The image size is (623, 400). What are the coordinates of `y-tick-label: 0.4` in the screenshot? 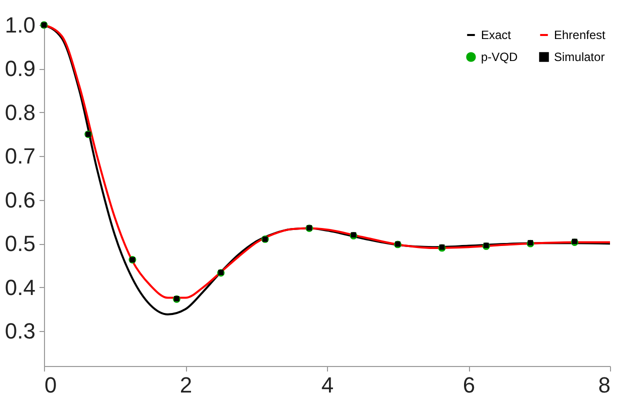 It's located at (20, 287).